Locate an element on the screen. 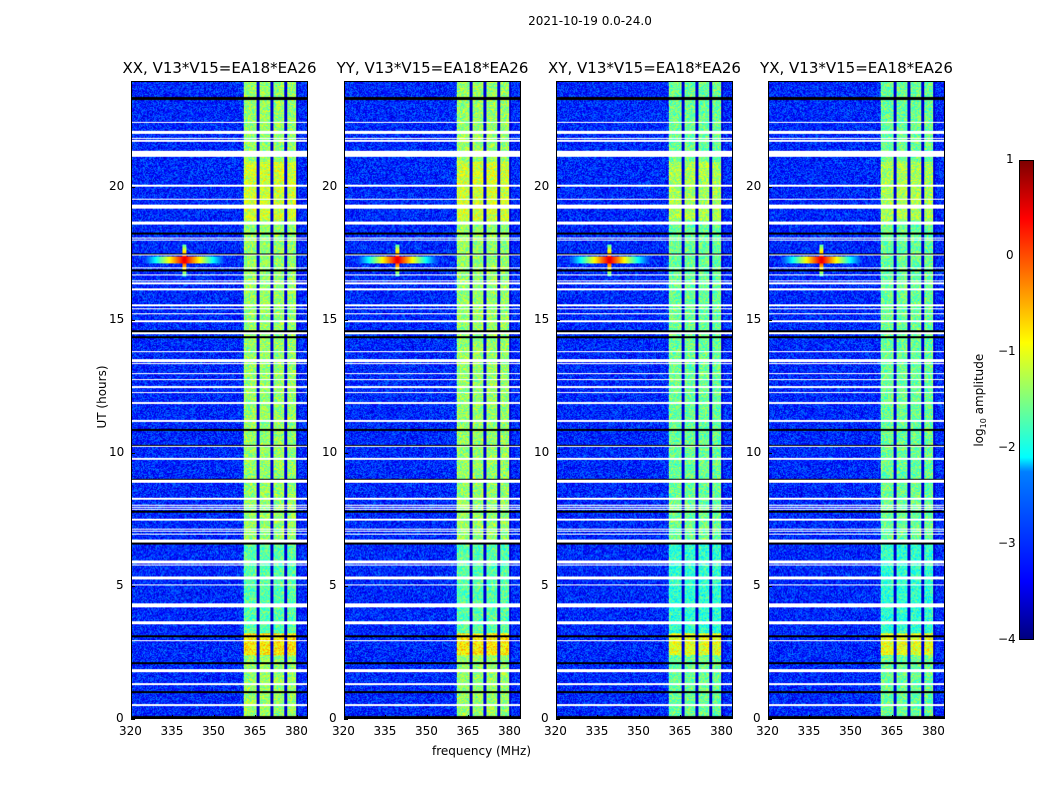 This screenshot has width=1050, height=800. colorbar-tick-label: 1 is located at coordinates (1010, 159).